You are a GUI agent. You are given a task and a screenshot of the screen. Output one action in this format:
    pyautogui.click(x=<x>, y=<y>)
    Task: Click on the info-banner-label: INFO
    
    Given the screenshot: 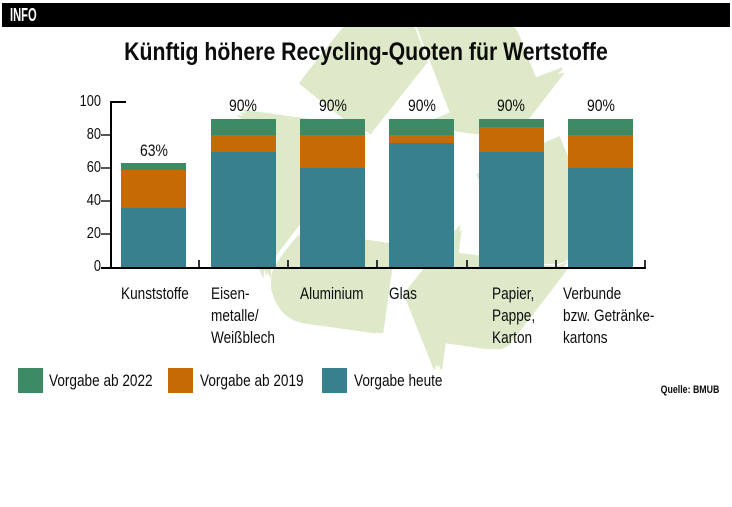 What is the action you would take?
    pyautogui.click(x=23, y=14)
    